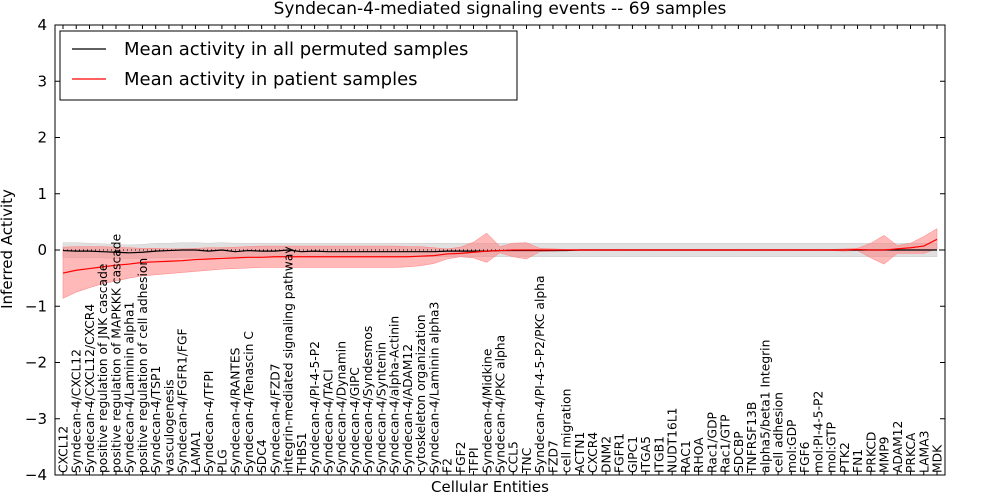  What do you see at coordinates (924, 452) in the screenshot?
I see `x-tick-label: LAMA3` at bounding box center [924, 452].